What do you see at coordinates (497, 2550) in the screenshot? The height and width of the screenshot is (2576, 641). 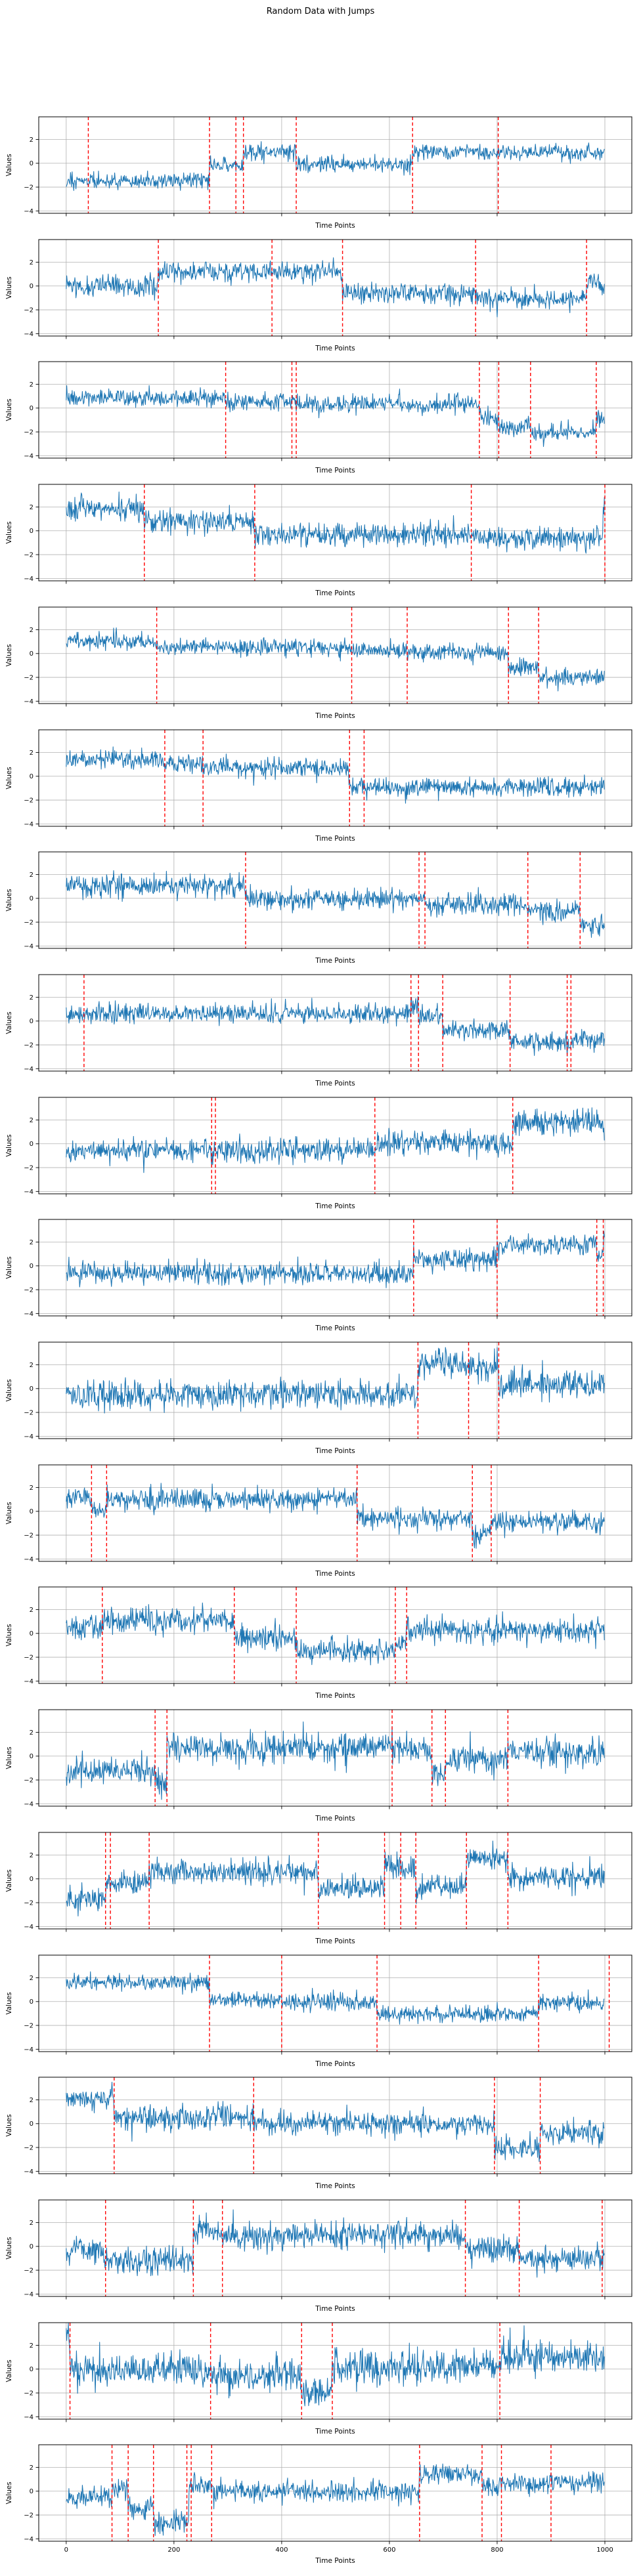 I see `x-tick-label: 800` at bounding box center [497, 2550].